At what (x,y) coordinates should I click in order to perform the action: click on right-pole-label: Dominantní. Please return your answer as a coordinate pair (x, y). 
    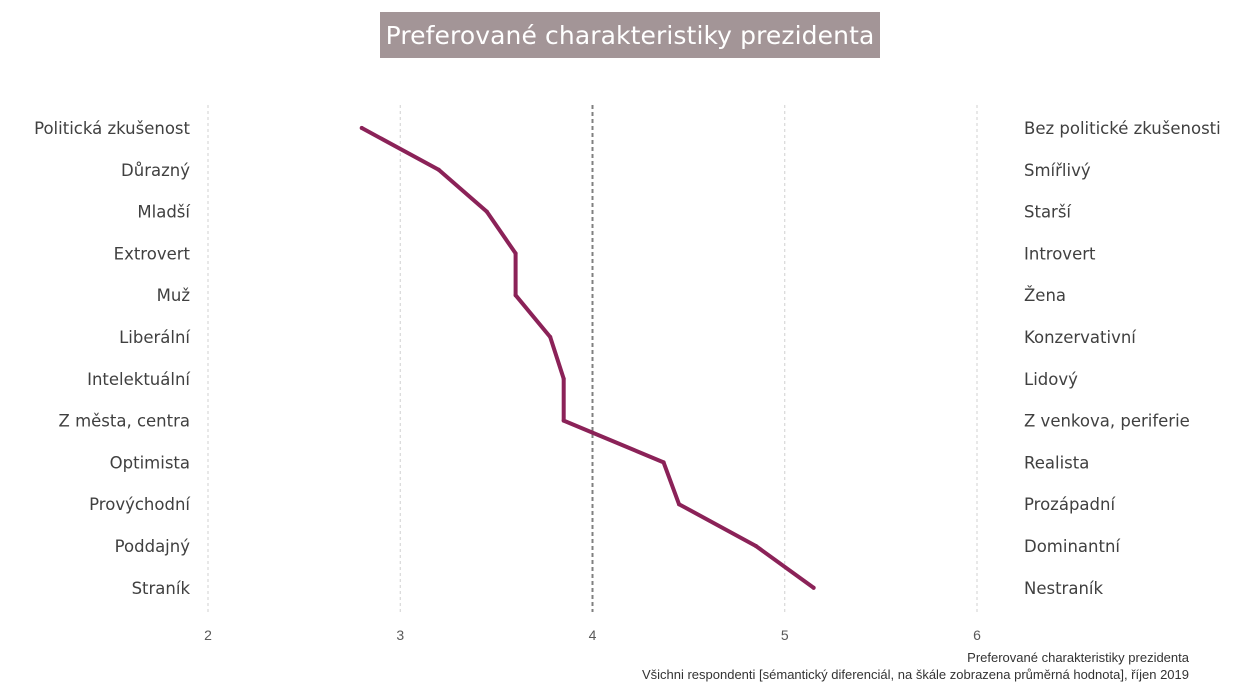
    Looking at the image, I should click on (1072, 546).